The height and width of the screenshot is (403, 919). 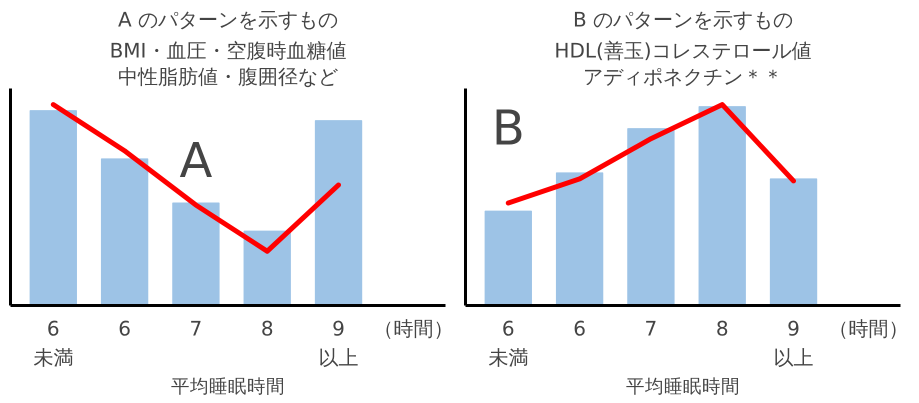 I want to click on chart-subtitle: HDL(善玉)コレステロール値, so click(x=683, y=50).